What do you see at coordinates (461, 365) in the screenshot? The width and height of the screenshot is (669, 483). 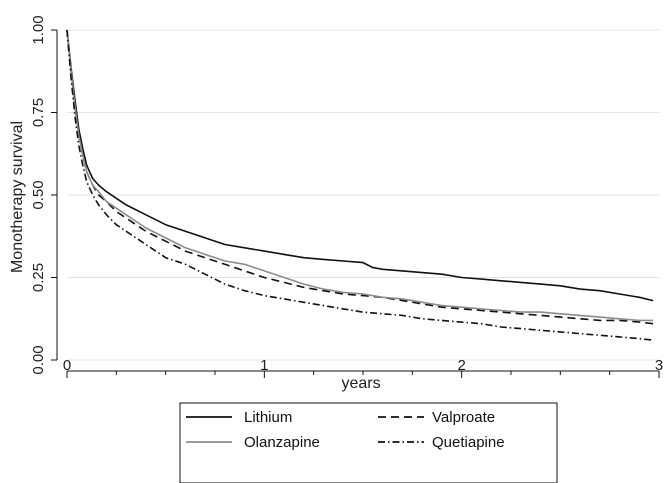 I see `x-tick-label-2: 2` at bounding box center [461, 365].